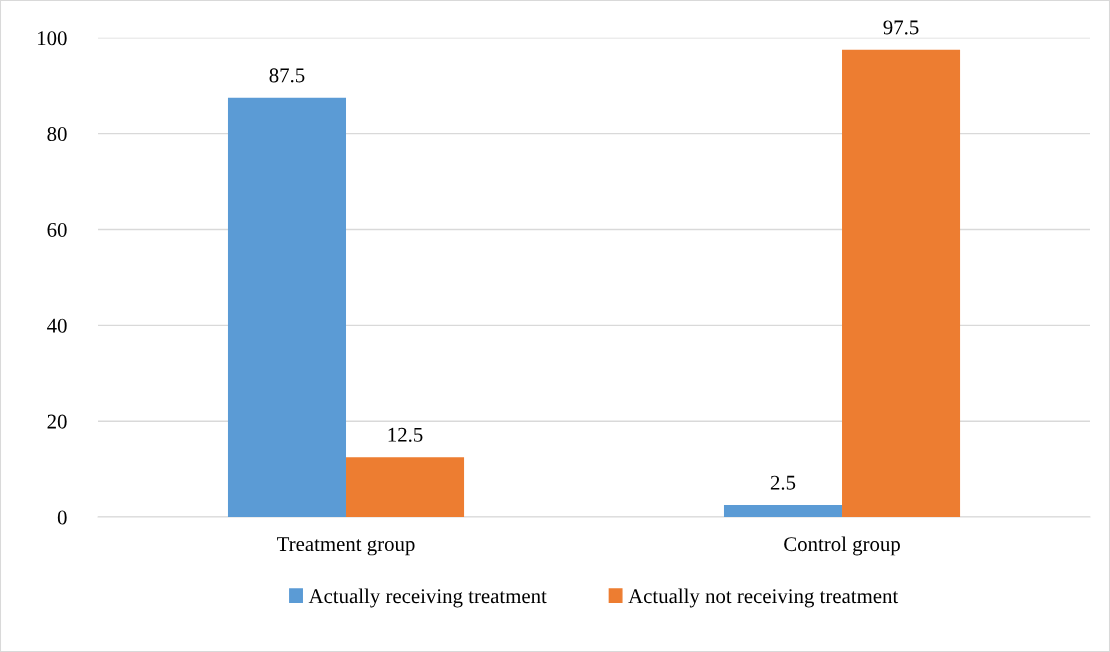  What do you see at coordinates (52, 38) in the screenshot?
I see `y-tick-label: 100` at bounding box center [52, 38].